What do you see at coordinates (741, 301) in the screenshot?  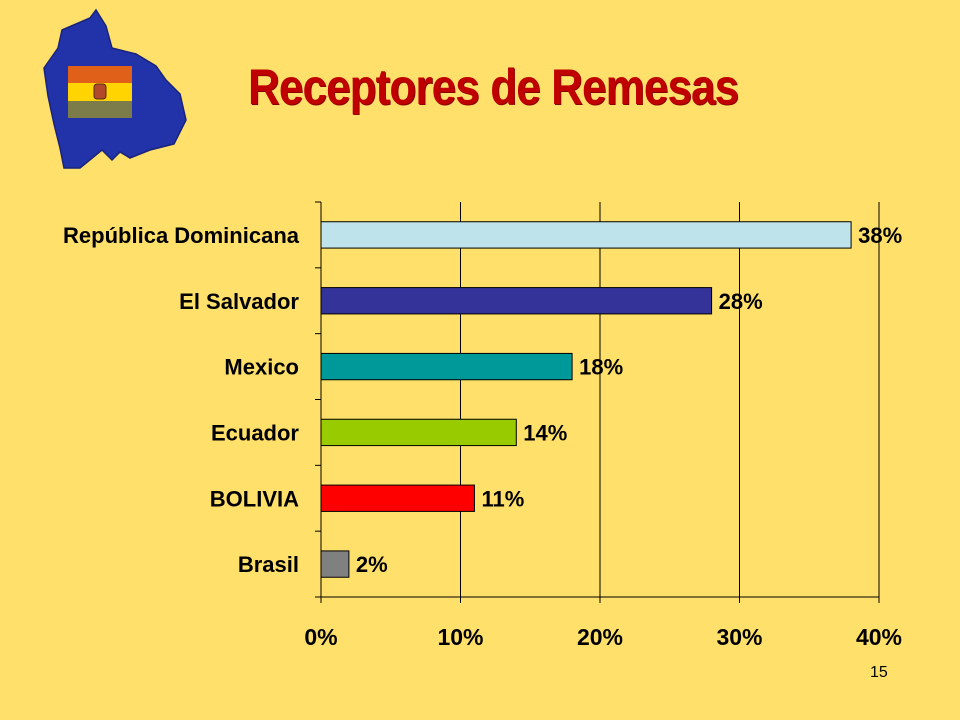 I see `value-label: 28%` at bounding box center [741, 301].